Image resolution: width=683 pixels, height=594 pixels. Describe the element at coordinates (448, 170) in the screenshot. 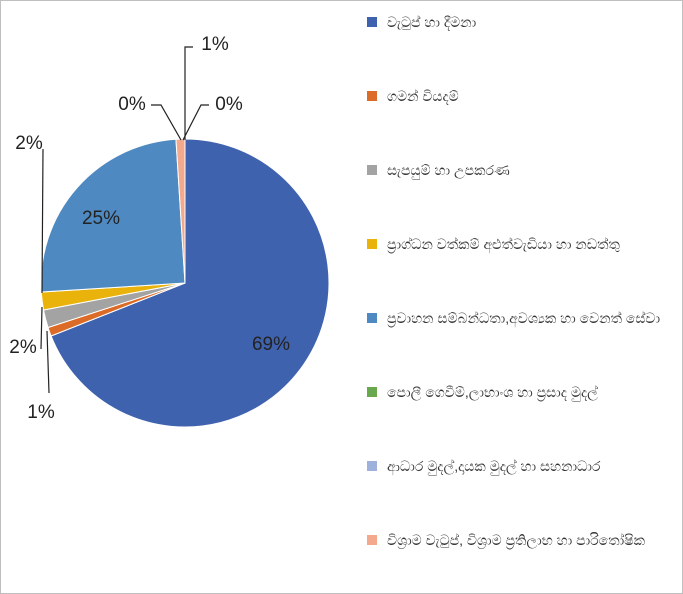

I see `legend-label: සැපයුම් හා උපකරණ` at that location.